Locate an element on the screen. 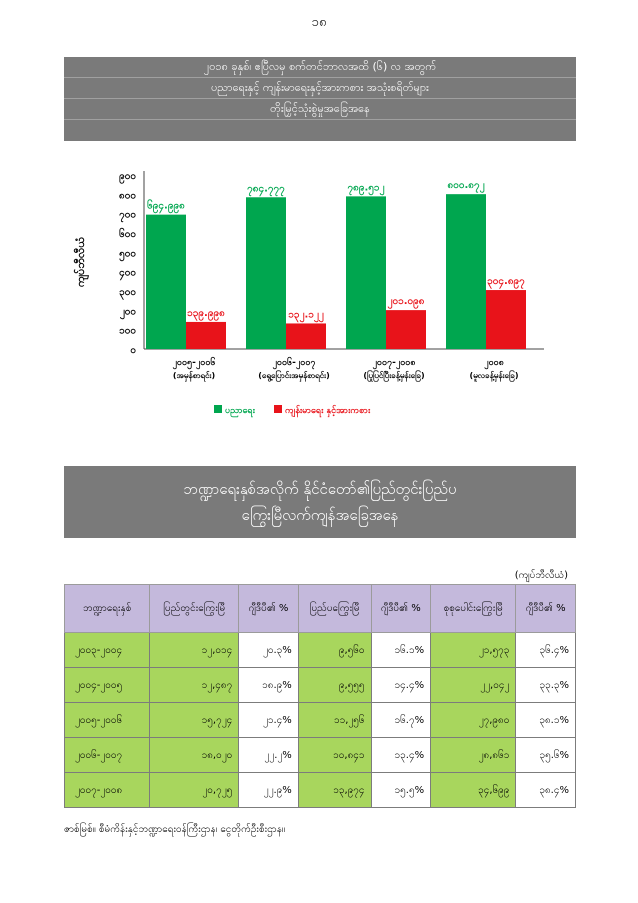 This screenshot has width=638, height=903. table-cell: ၃၆.၄% is located at coordinates (545, 650).